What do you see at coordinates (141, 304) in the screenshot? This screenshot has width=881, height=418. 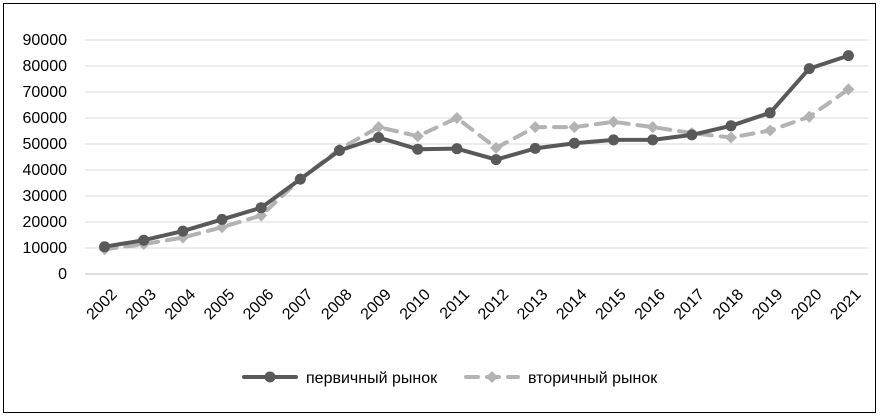 I see `x-tick-label: 2003` at bounding box center [141, 304].